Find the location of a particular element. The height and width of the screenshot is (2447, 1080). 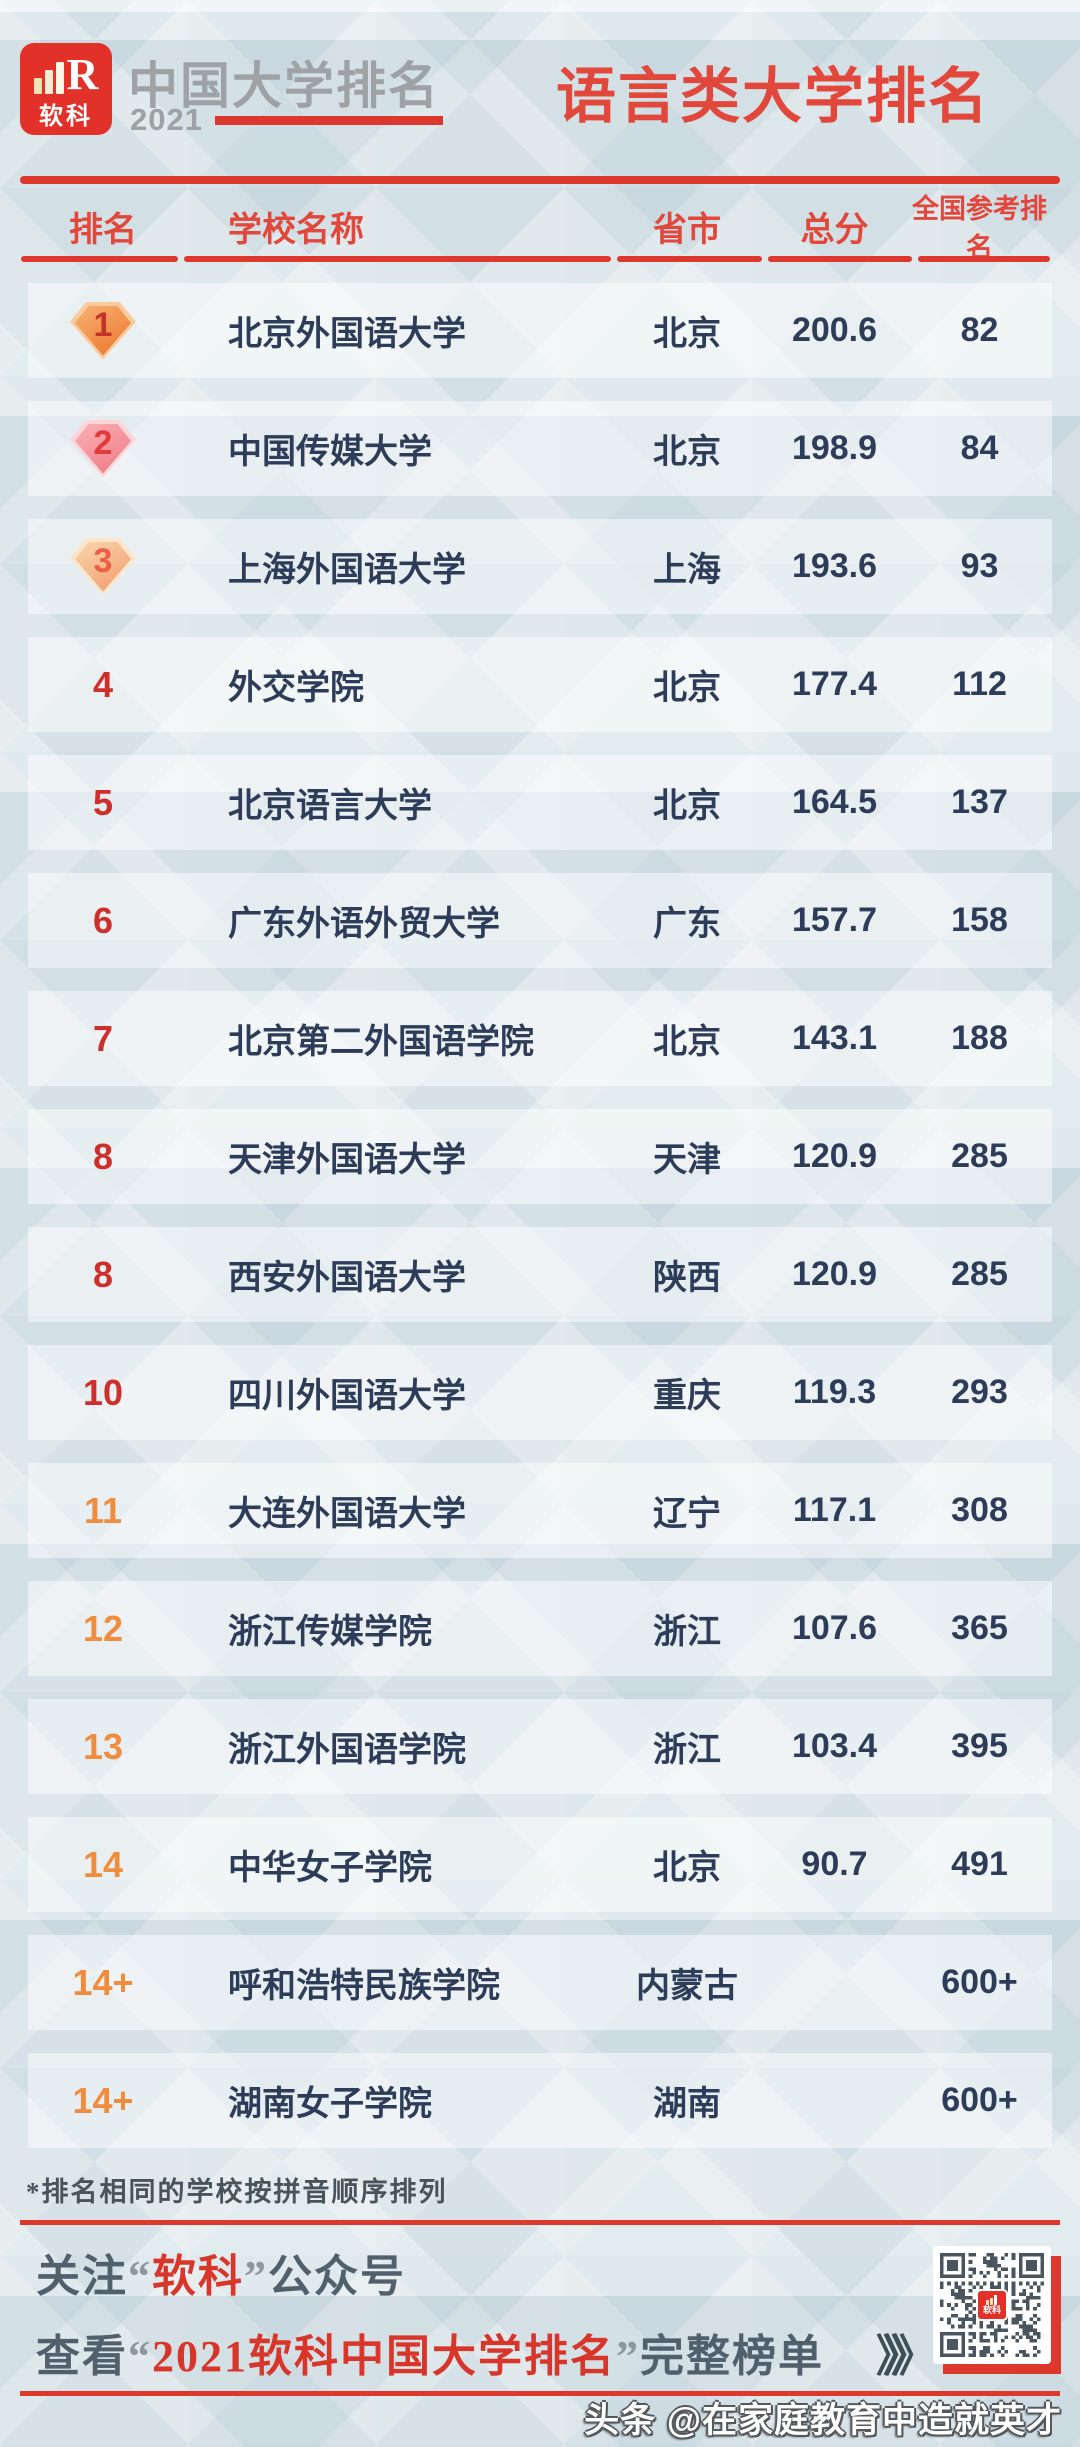

table-row: 14+ 呼和浩特民族学院 内蒙古 600+ is located at coordinates (540, 1982).